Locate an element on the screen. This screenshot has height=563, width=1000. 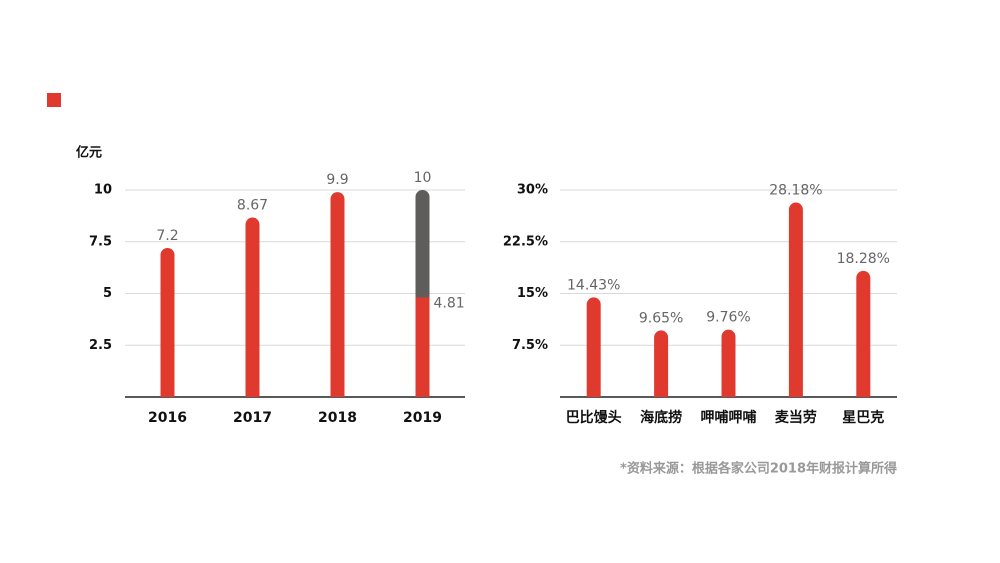
x-tick-label: 麦当劳 is located at coordinates (796, 417).